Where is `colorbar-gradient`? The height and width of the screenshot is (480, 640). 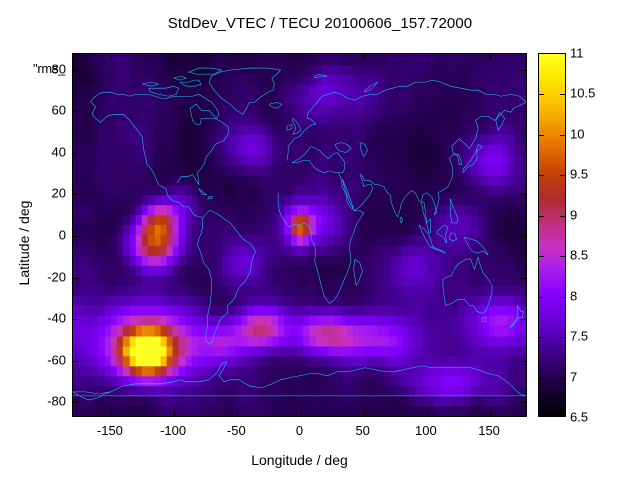 colorbar-gradient is located at coordinates (552, 235).